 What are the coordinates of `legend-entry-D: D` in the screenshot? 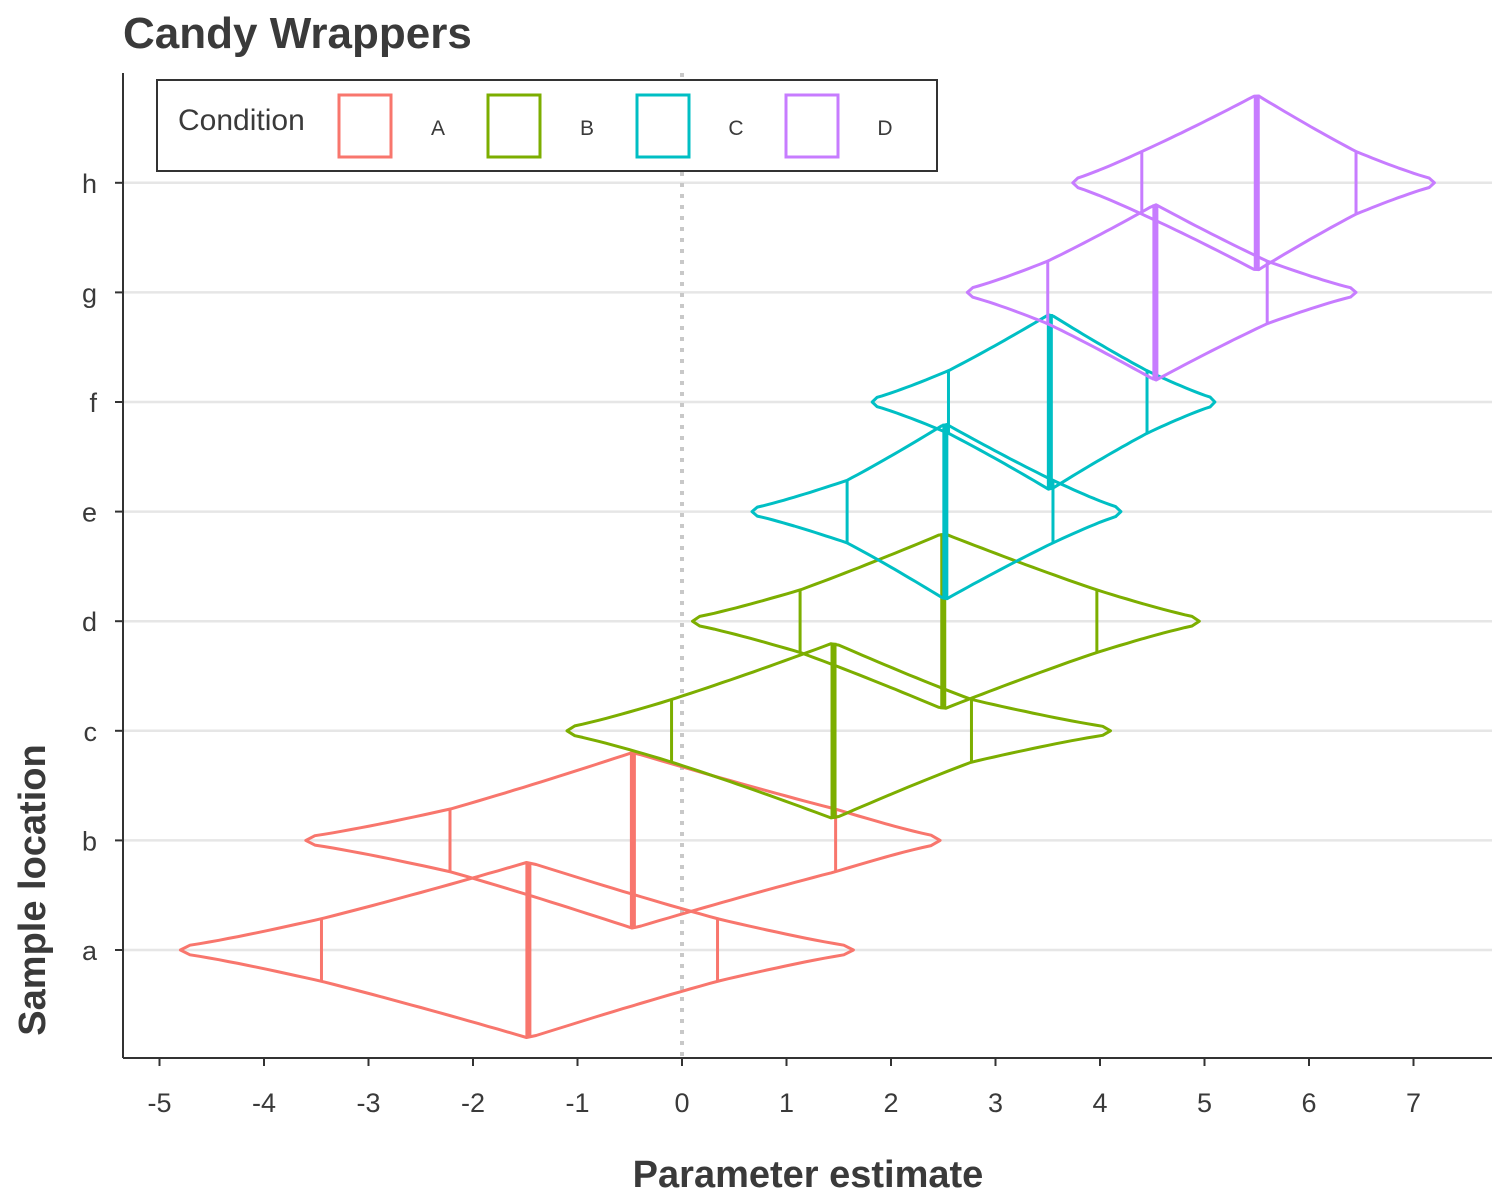 It's located at (838, 126).